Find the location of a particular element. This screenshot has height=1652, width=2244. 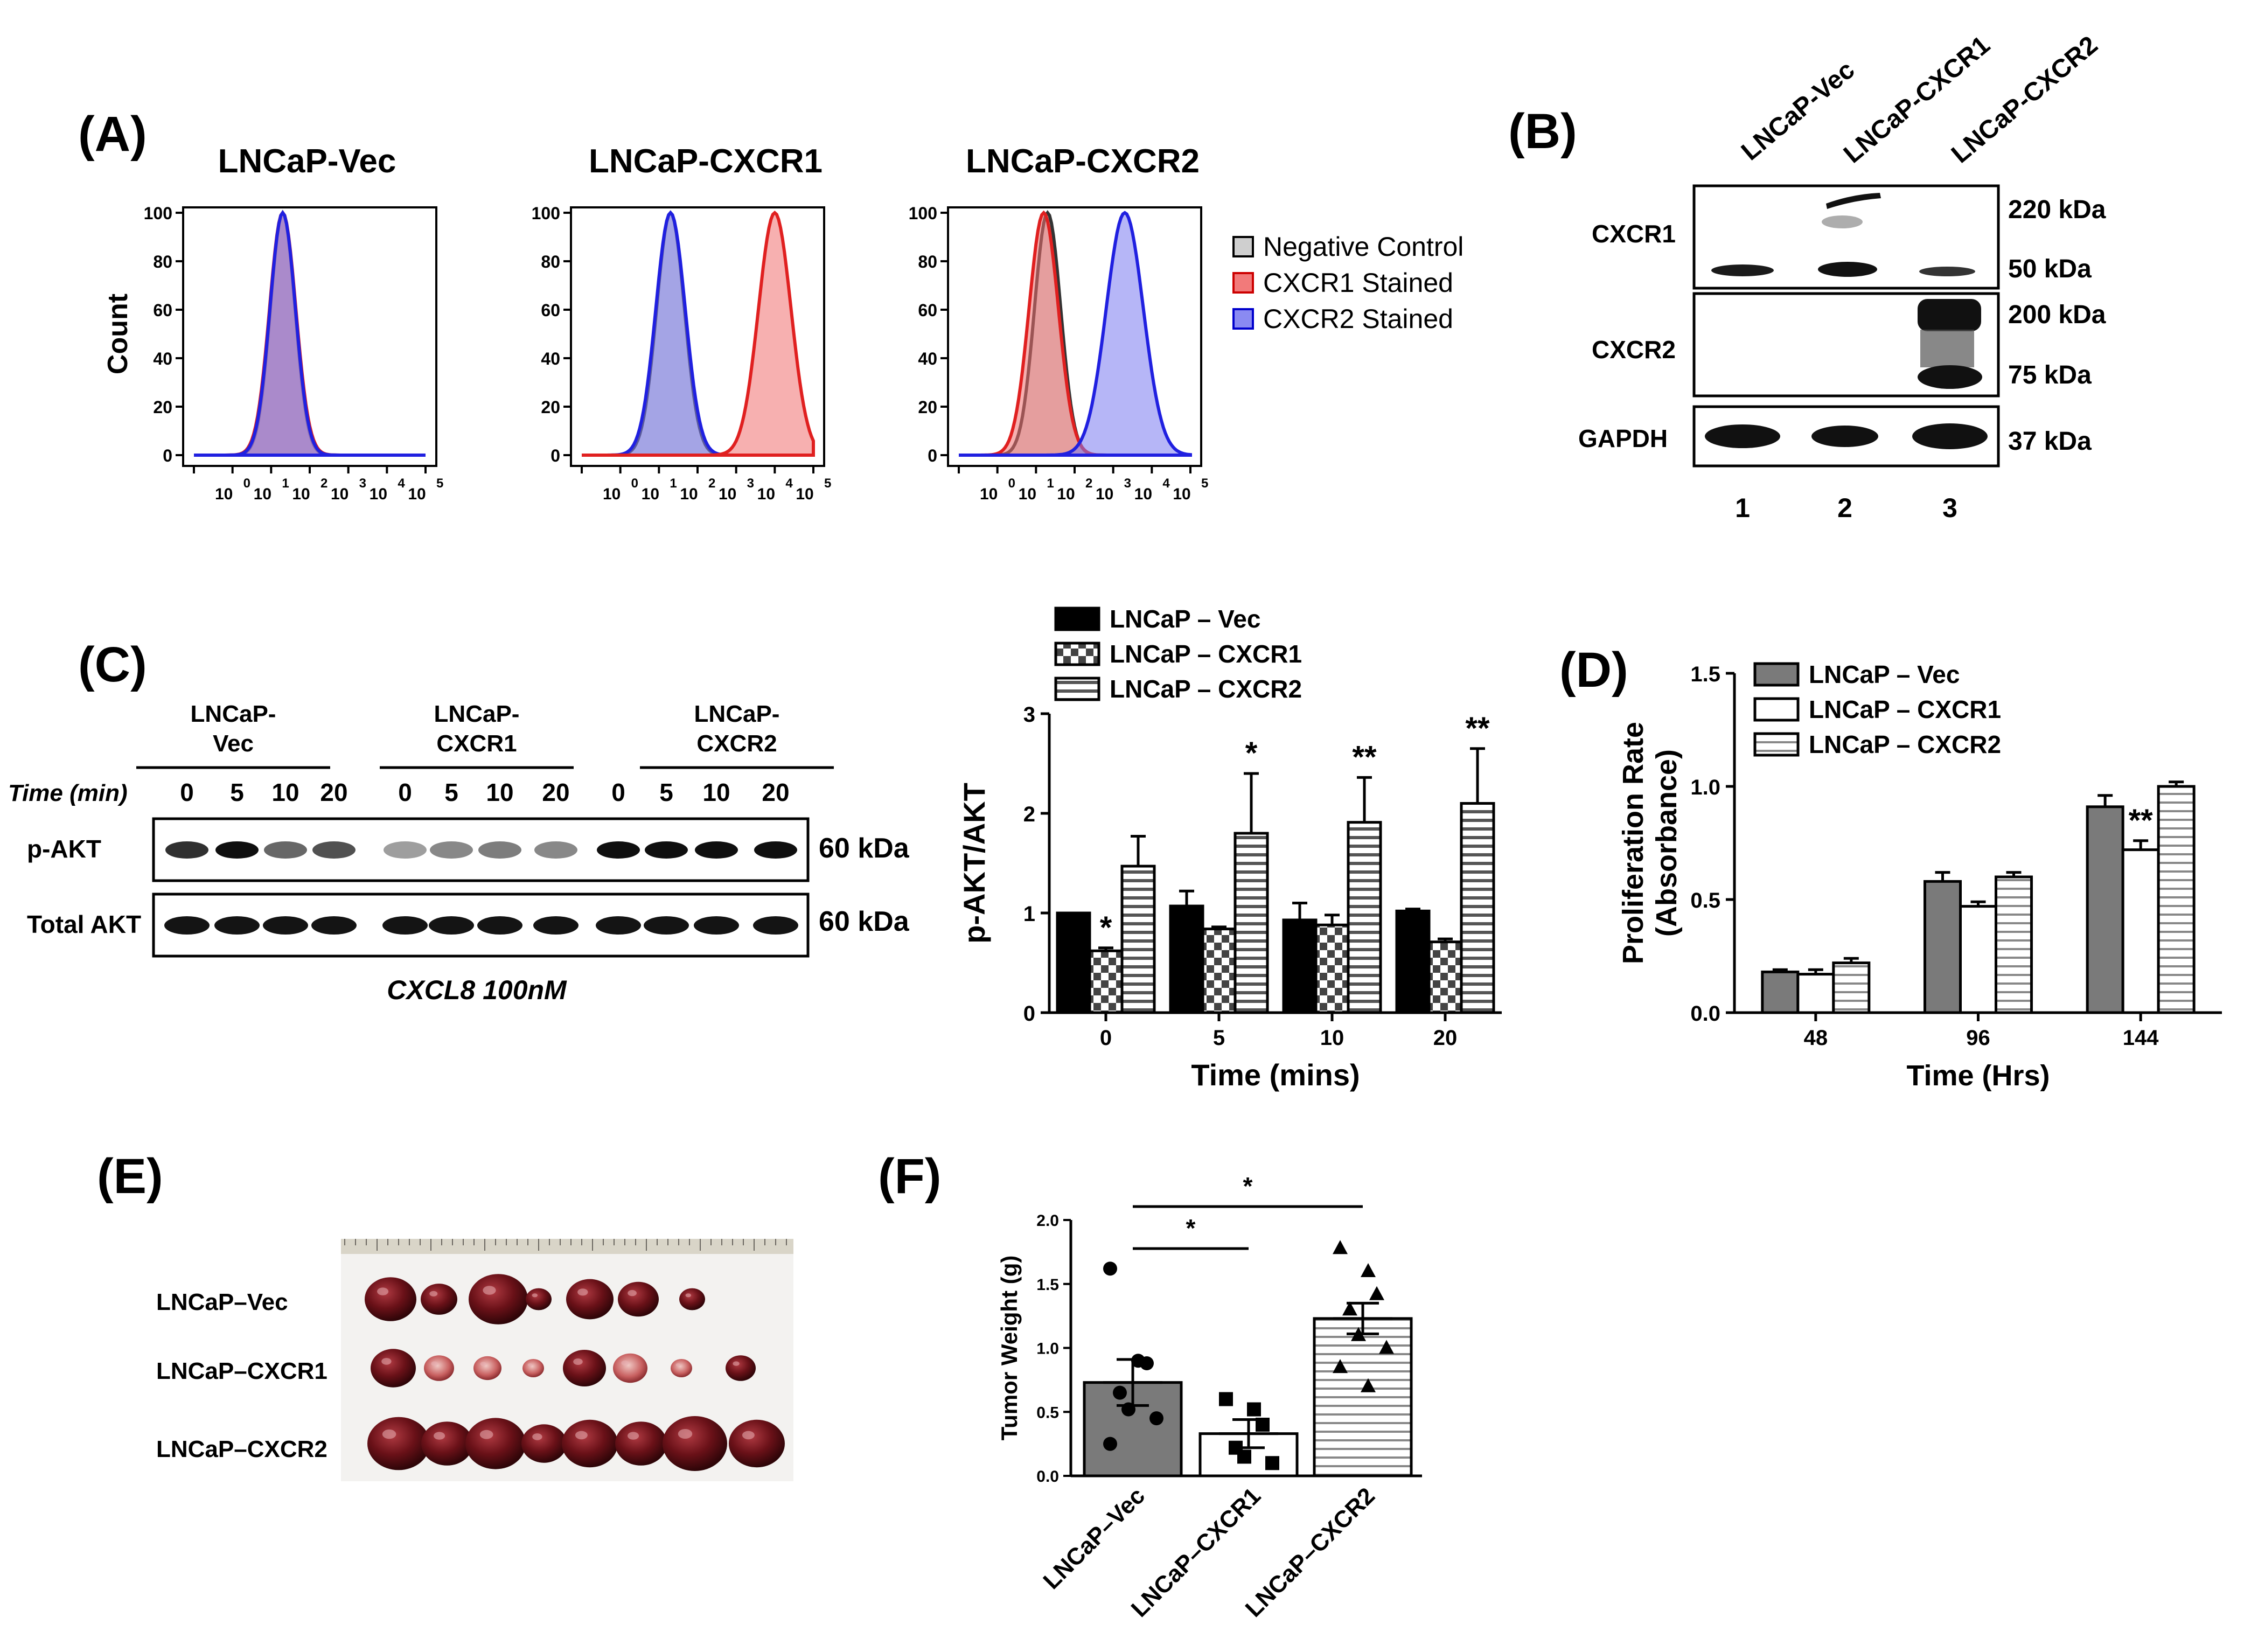

x-tick-exponent: 1 is located at coordinates (285, 483).